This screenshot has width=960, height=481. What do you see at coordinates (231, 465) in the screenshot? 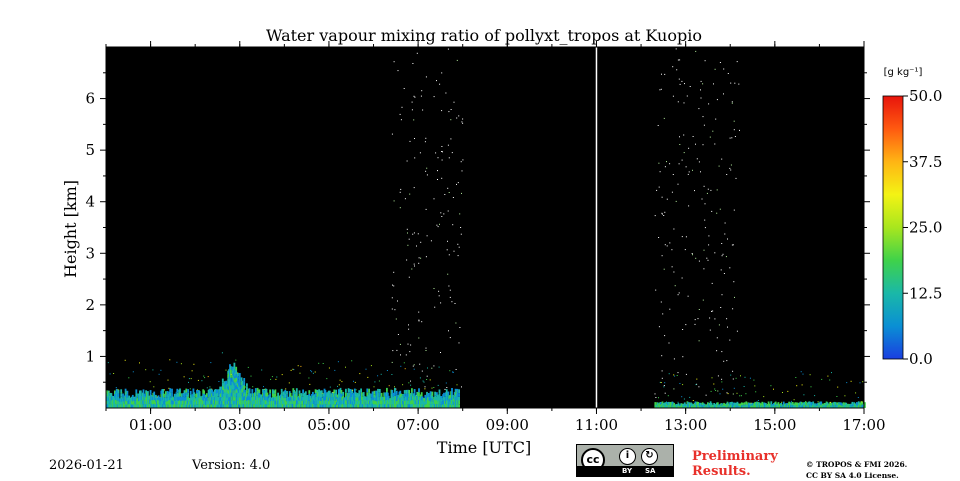
I see `version-label: Version: 4.0` at bounding box center [231, 465].